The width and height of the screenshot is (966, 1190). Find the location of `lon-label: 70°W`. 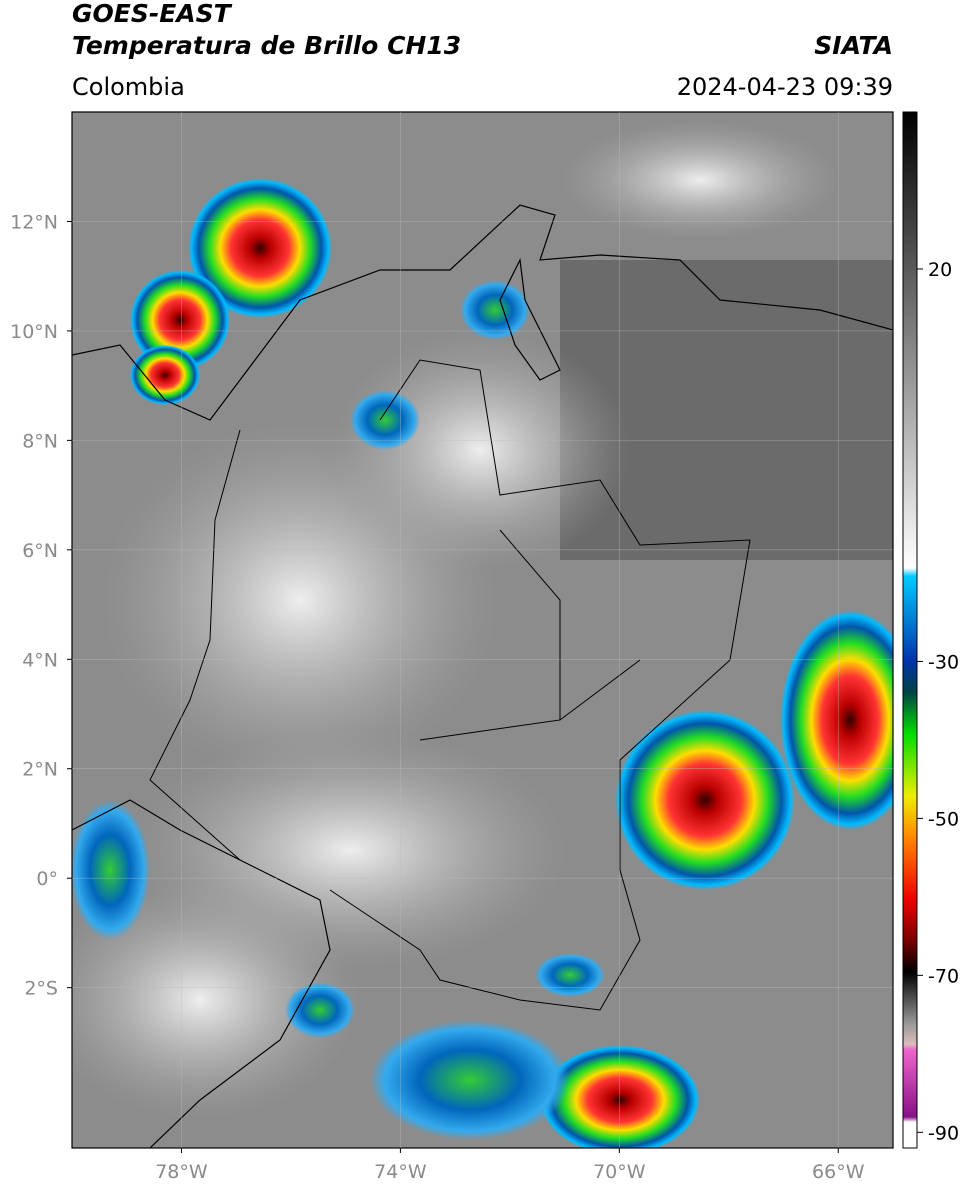

lon-label: 70°W is located at coordinates (619, 1172).